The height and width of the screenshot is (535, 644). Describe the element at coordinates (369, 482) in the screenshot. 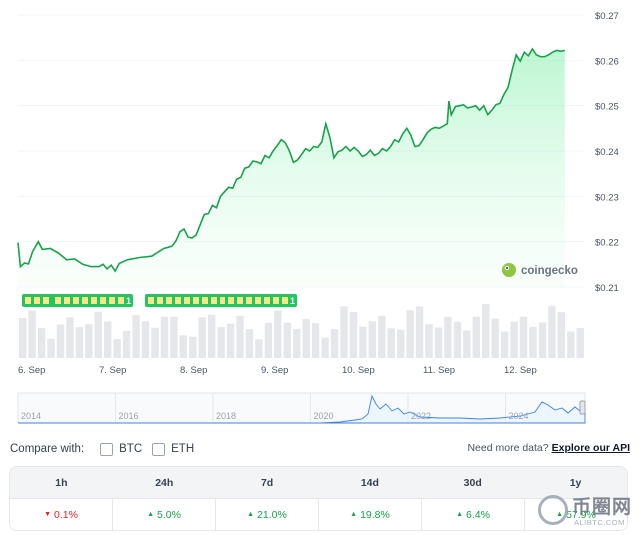

I see `performance-header-14d: 14d` at that location.